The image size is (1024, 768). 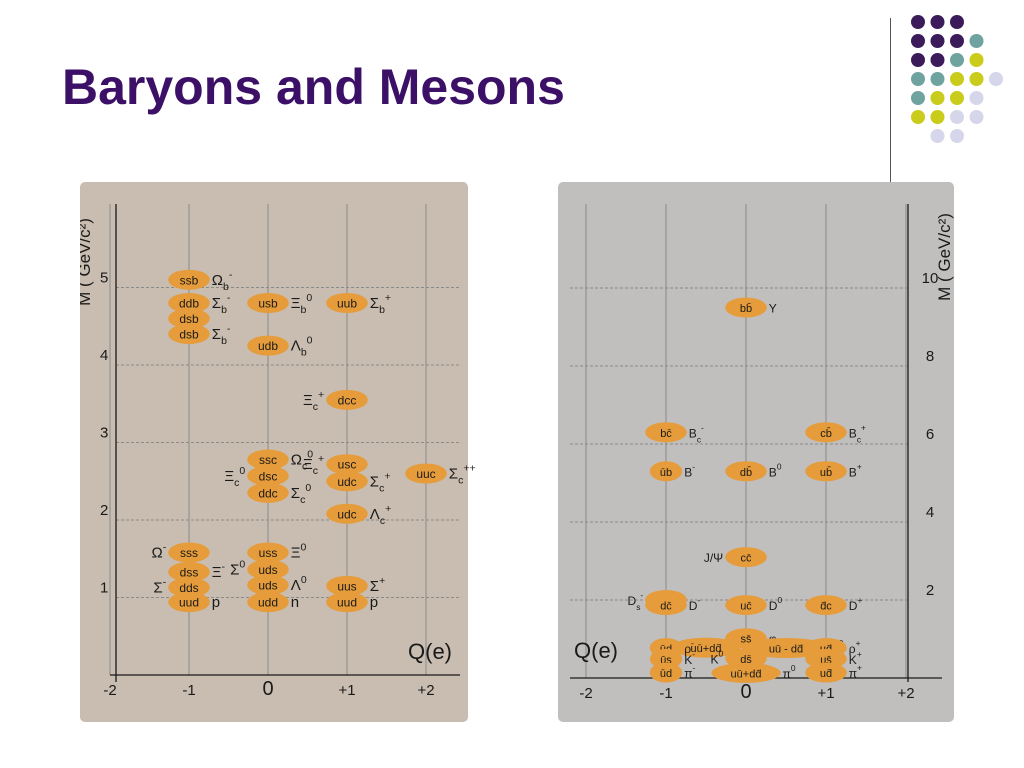 I want to click on particle-symbol-label: Ξc+, so click(x=313, y=465).